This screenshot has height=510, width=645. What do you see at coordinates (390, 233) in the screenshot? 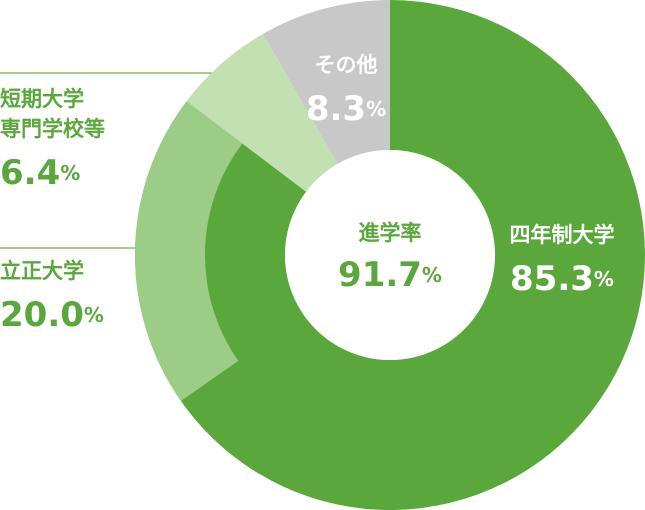
I see `center-label: 進学率` at bounding box center [390, 233].